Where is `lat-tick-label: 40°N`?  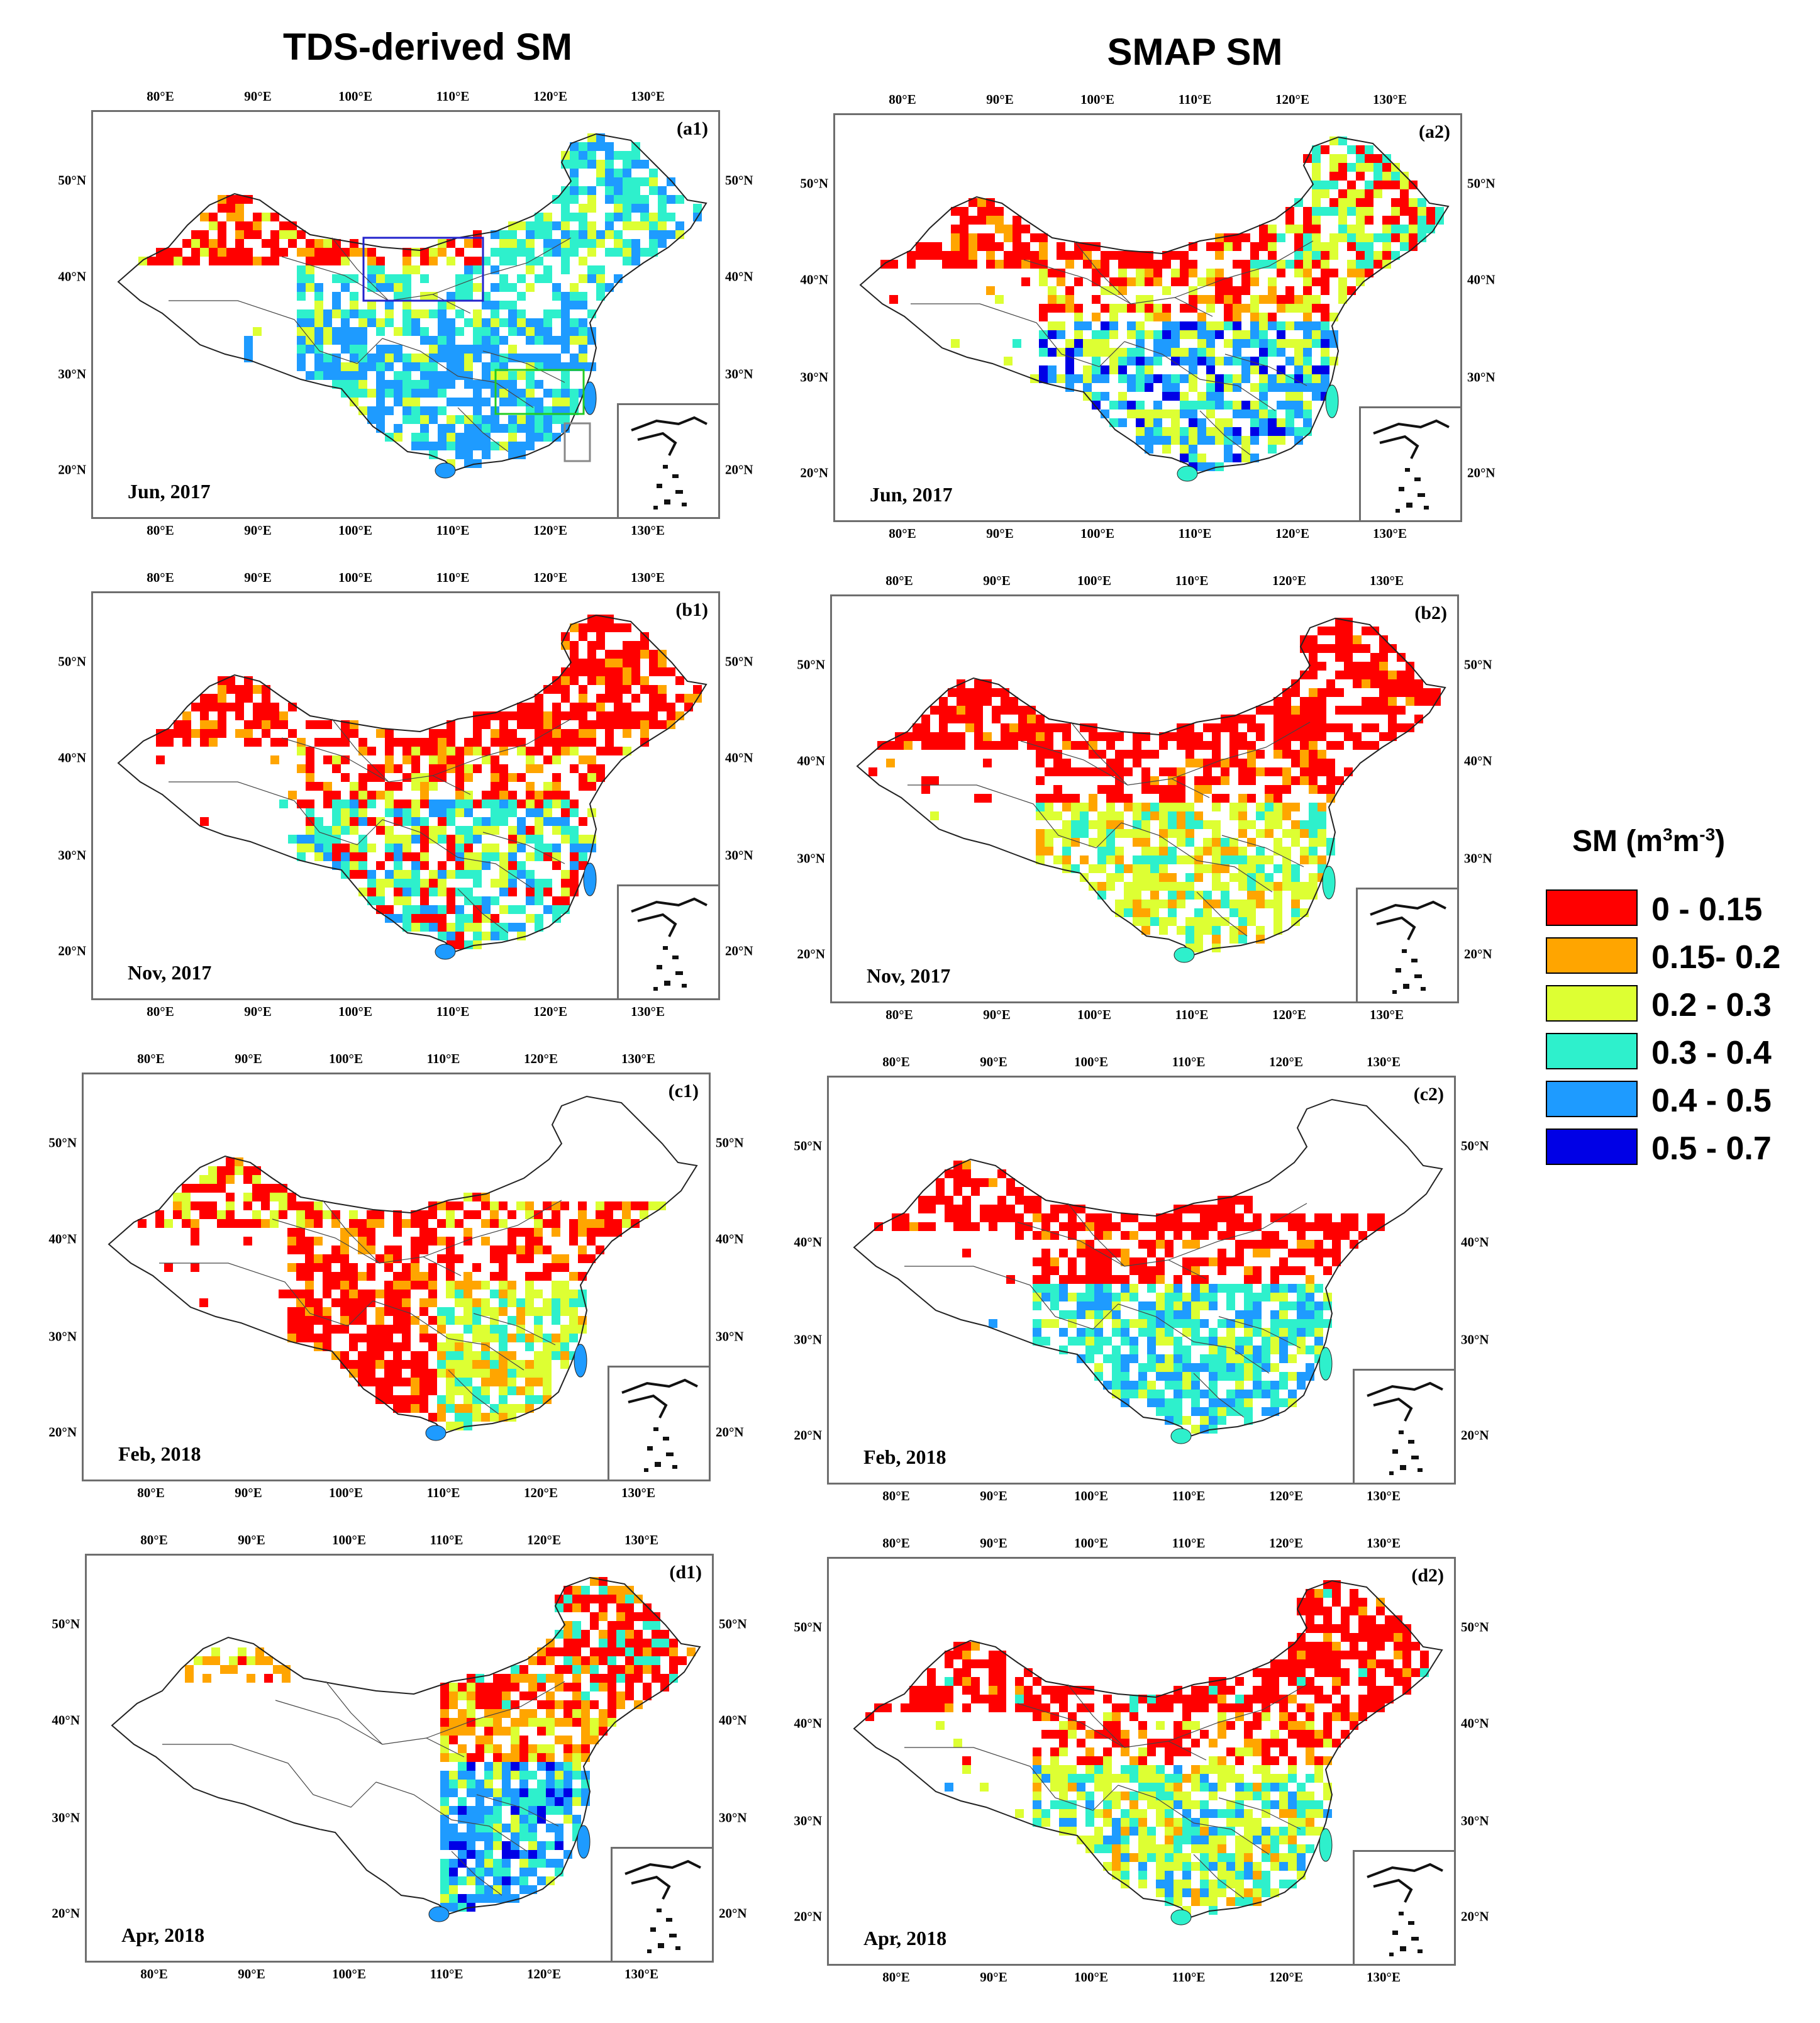
lat-tick-label: 40°N is located at coordinates (733, 1720).